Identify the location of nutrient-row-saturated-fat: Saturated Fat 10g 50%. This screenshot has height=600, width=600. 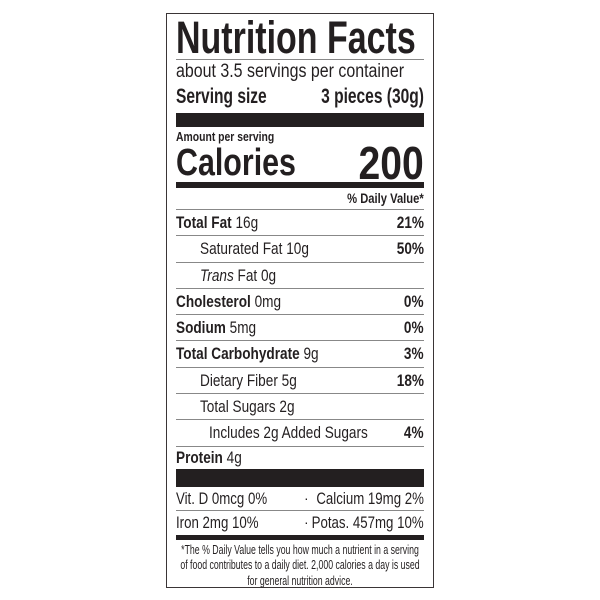
(300, 249).